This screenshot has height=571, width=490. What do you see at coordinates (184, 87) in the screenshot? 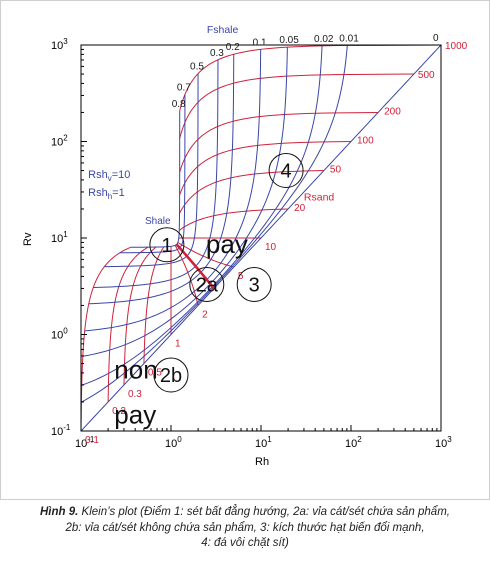
I see `fshale-label-0.7: 0.7` at bounding box center [184, 87].